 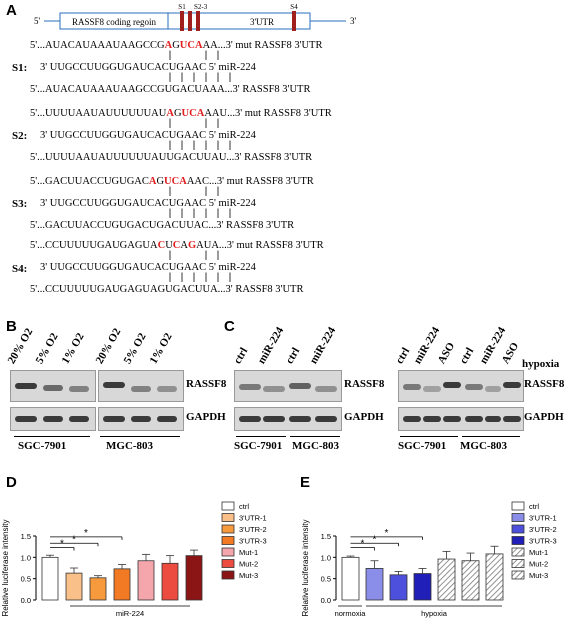 What do you see at coordinates (258, 446) in the screenshot?
I see `c1-cell-sgc: SGC-7901` at bounding box center [258, 446].